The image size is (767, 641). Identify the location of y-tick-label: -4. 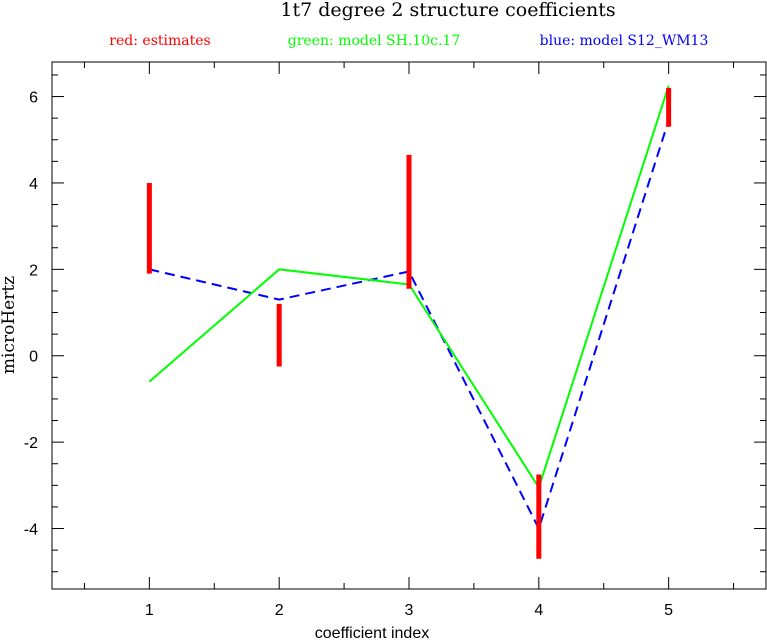
(31, 530).